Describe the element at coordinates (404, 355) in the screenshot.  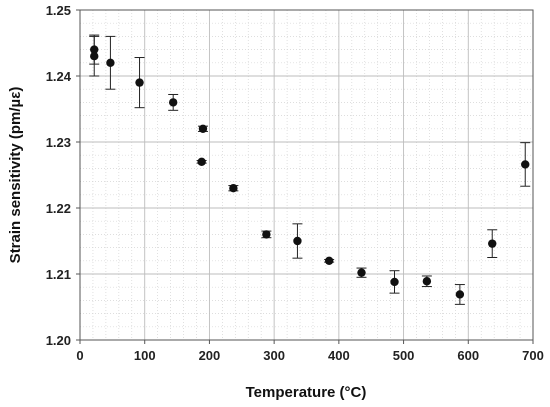
I see `x-tick-label: 500` at that location.